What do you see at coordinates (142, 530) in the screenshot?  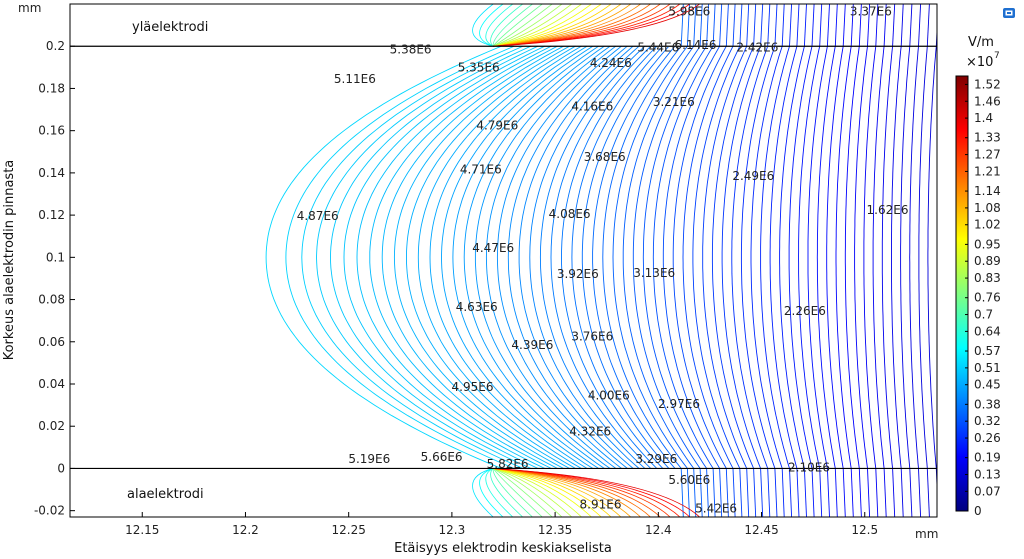 I see `x-tick-label: 12.15` at bounding box center [142, 530].